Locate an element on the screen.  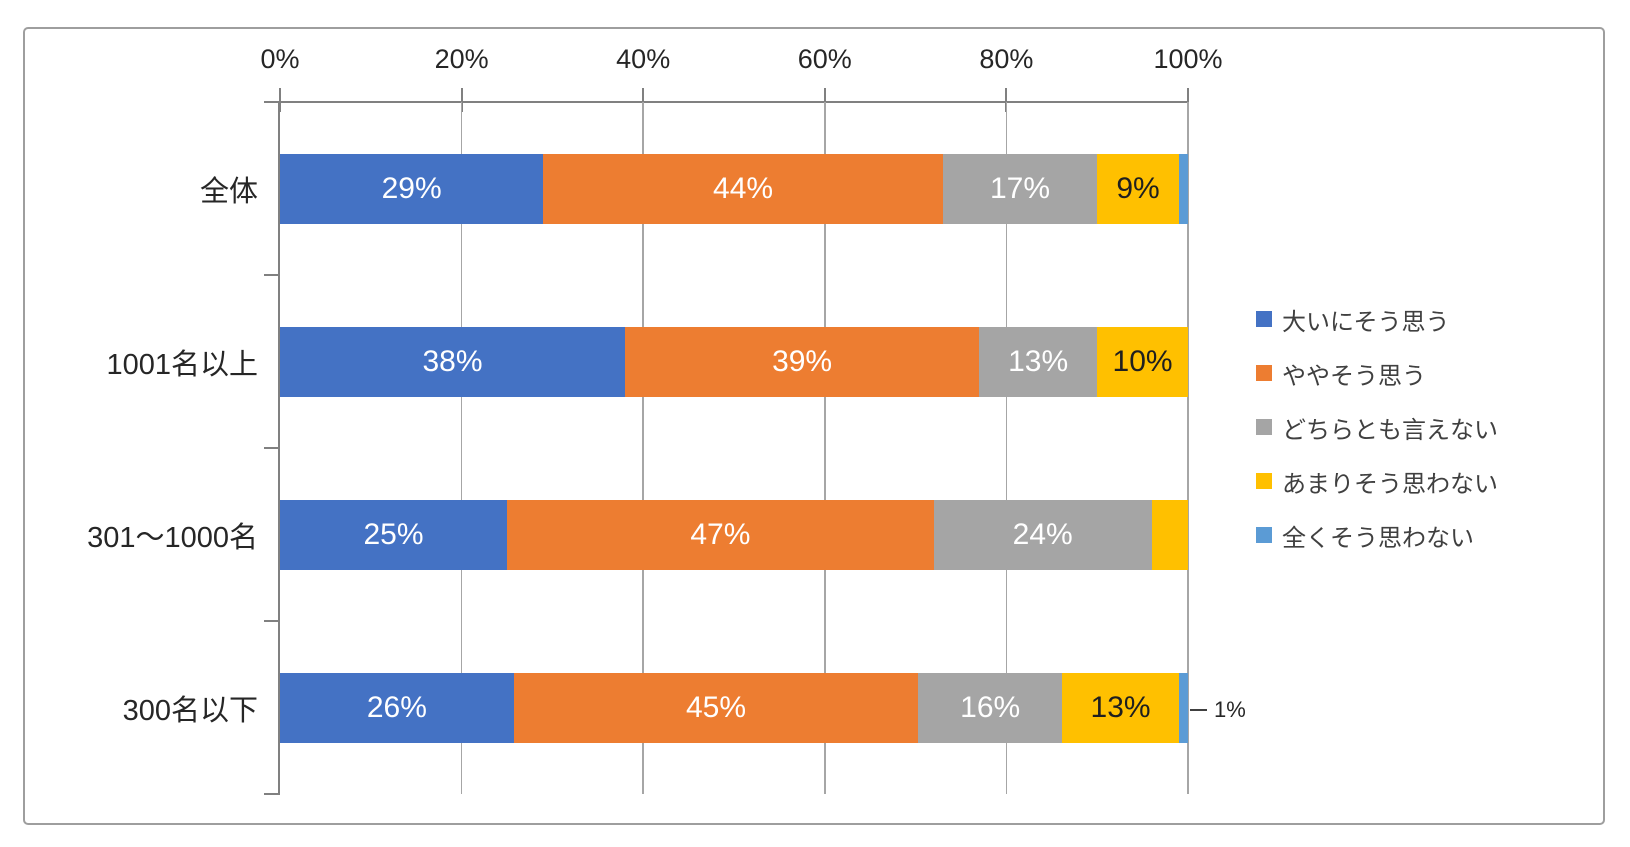
legend-item: どちらとも言えない is located at coordinates (1377, 427).